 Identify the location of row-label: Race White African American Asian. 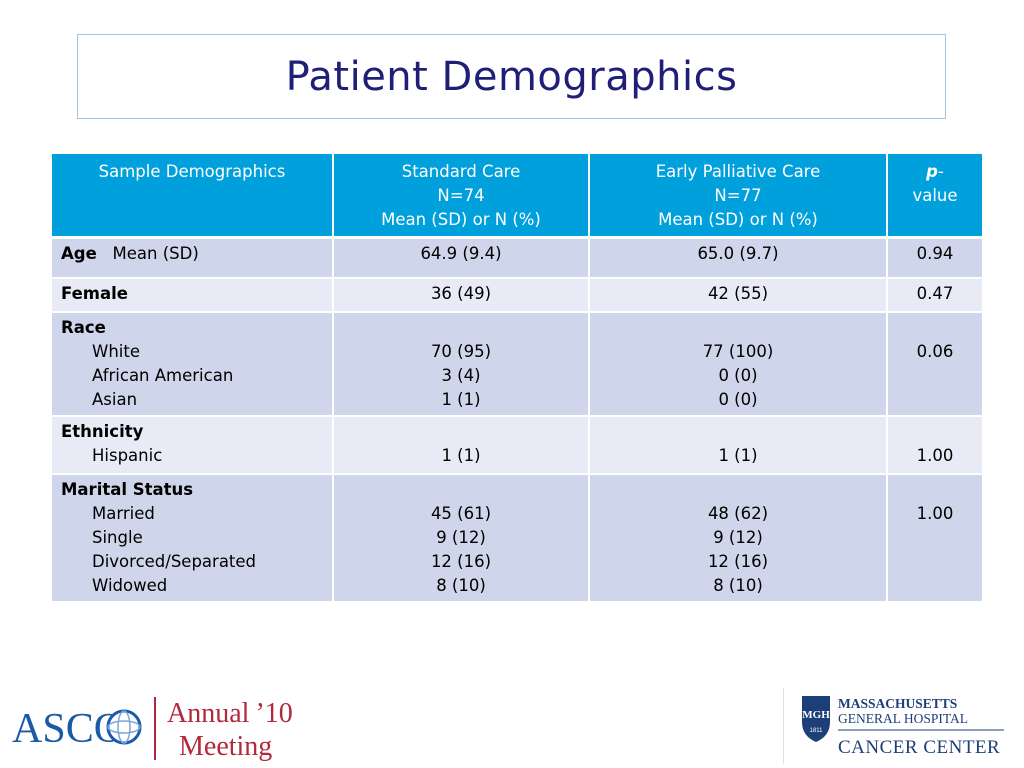
(193, 364).